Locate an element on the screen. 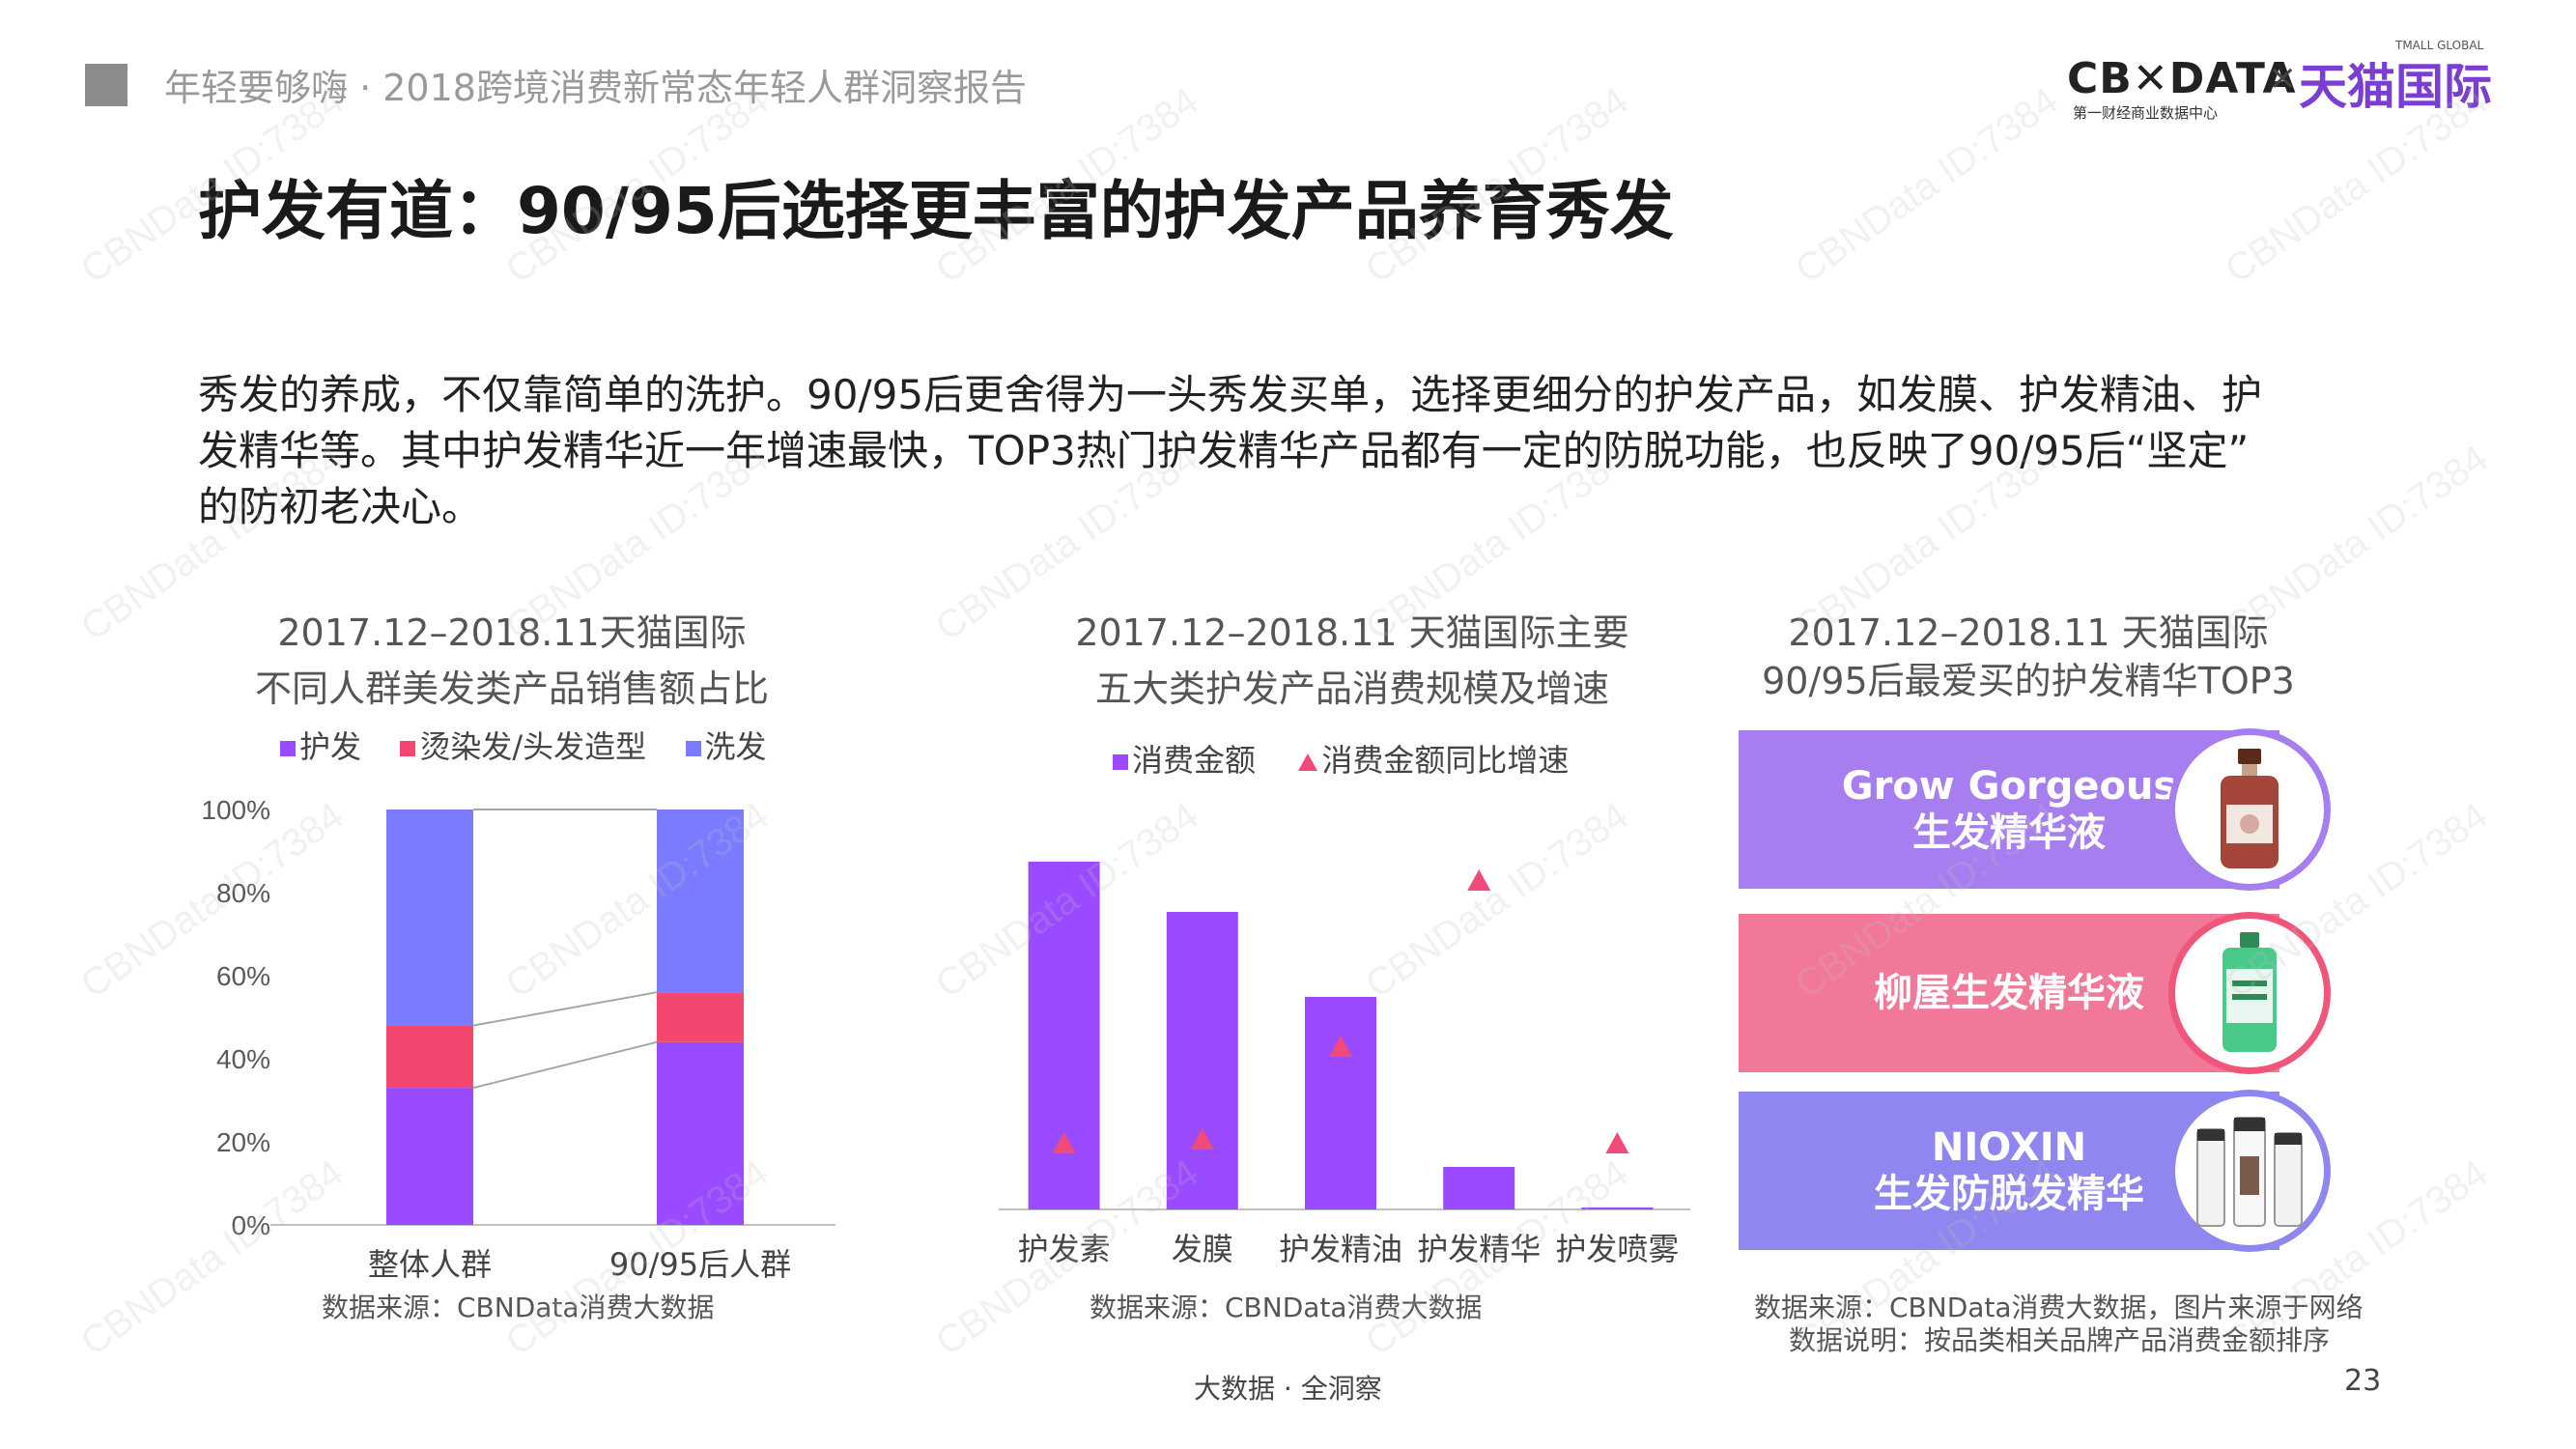  legend-label: 护发 is located at coordinates (330, 746).